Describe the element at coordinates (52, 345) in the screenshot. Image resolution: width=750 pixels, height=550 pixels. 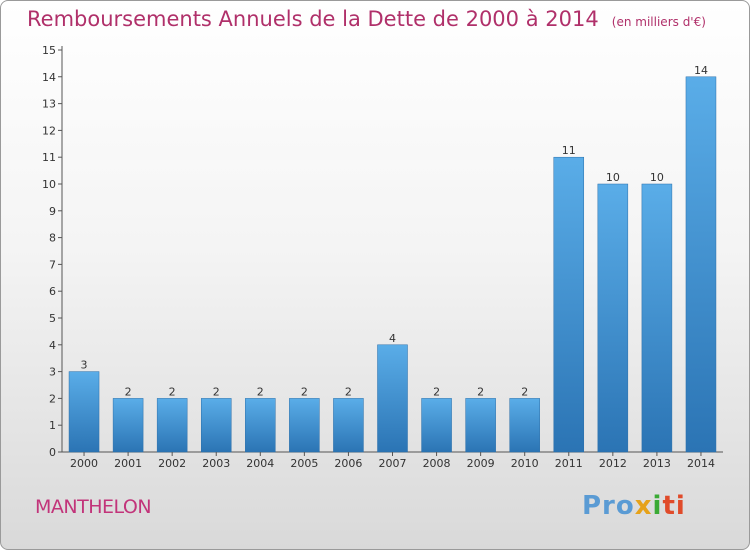
I see `y-tick-label: 4` at that location.